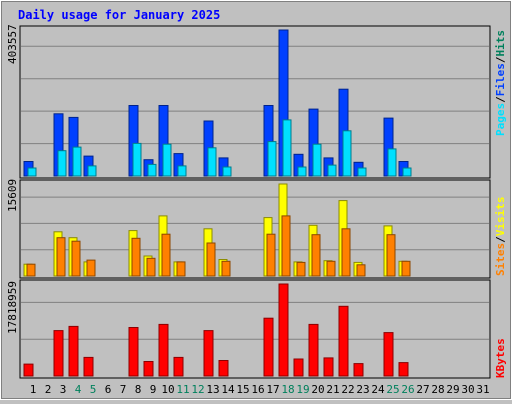  Describe the element at coordinates (500, 79) in the screenshot. I see `legend-files: Files` at that location.